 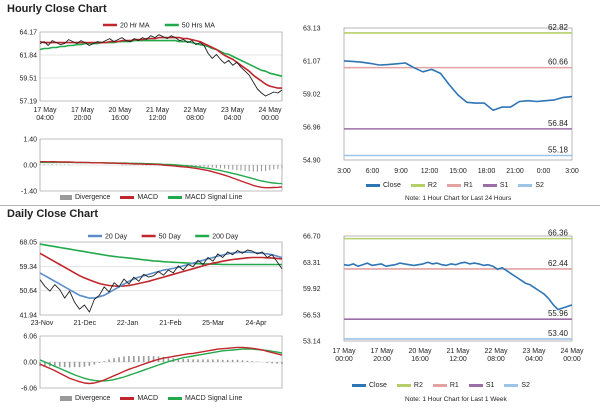 I want to click on hourly-intraday-x-tick-label: 15:00, so click(x=458, y=171).